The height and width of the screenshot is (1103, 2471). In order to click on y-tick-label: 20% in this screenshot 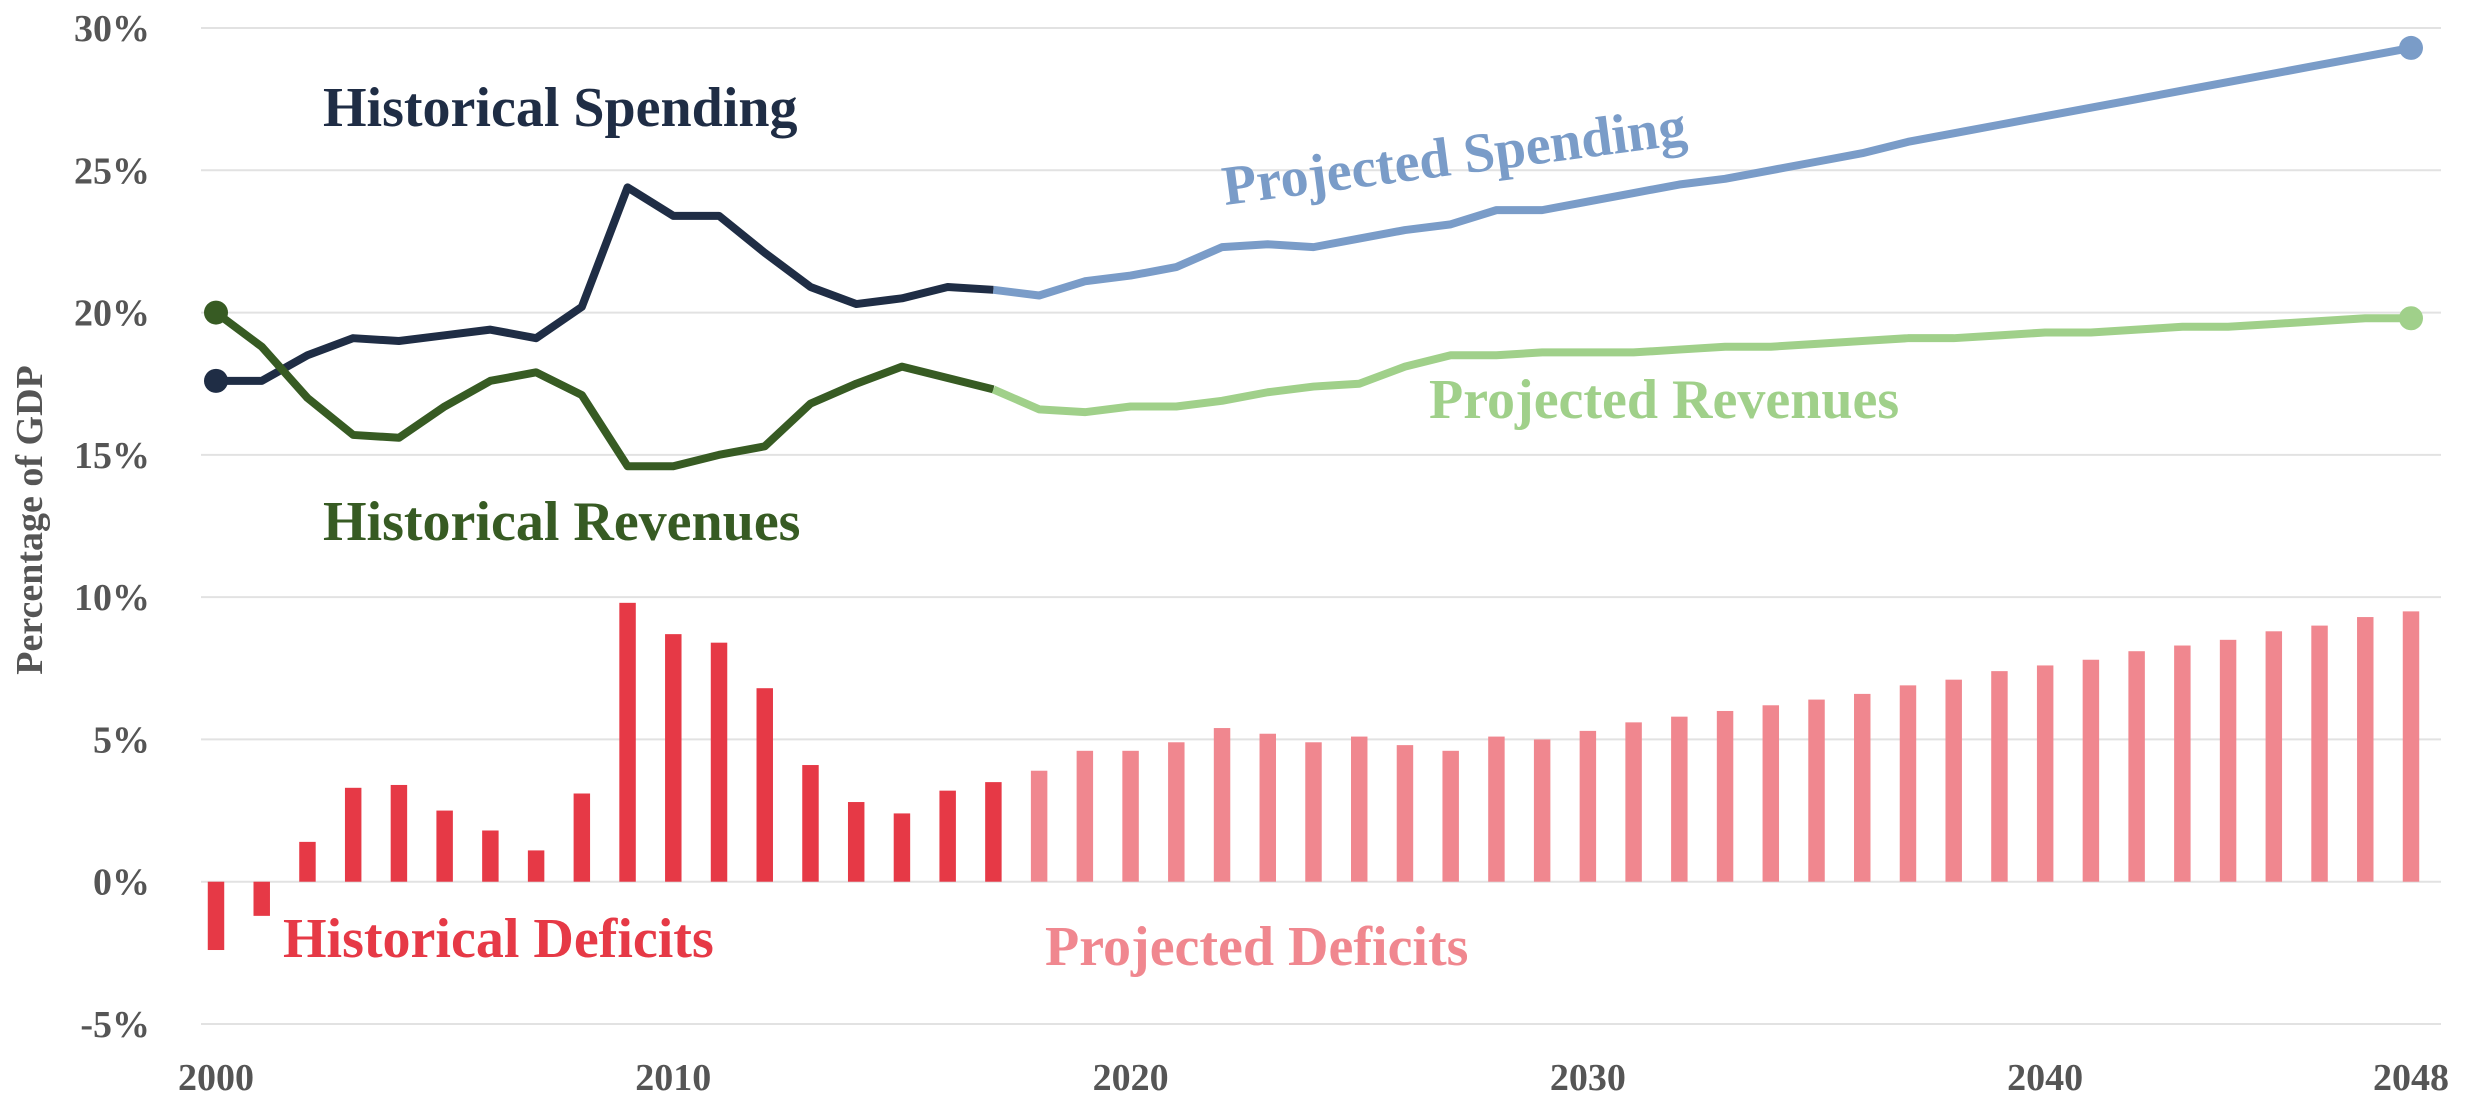, I will do `click(112, 314)`.